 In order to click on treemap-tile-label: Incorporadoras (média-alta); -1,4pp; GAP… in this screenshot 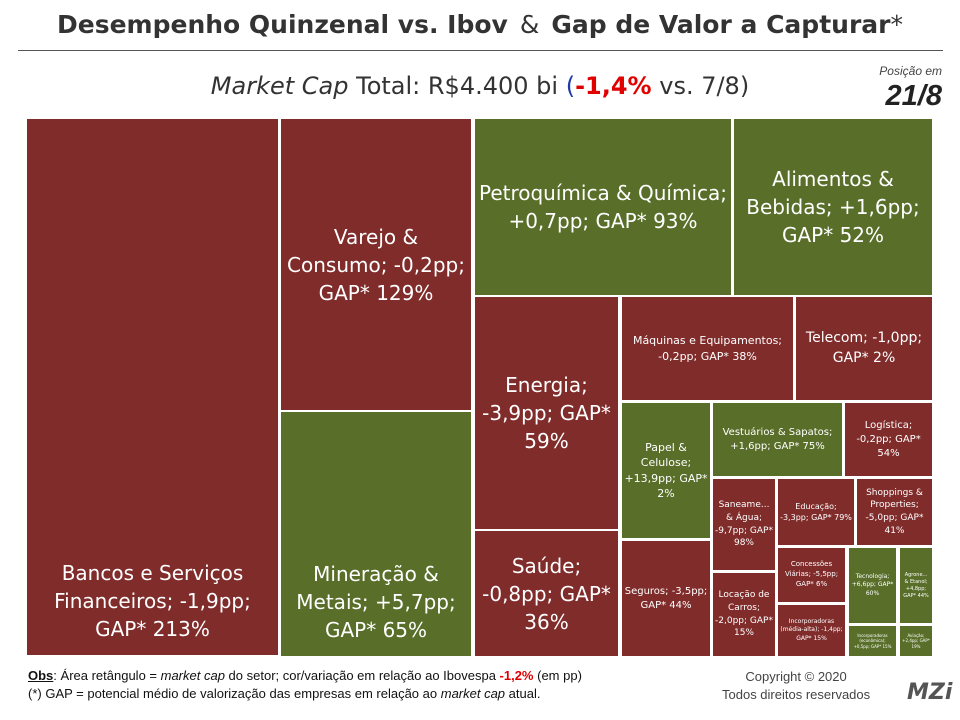, I will do `click(811, 629)`.